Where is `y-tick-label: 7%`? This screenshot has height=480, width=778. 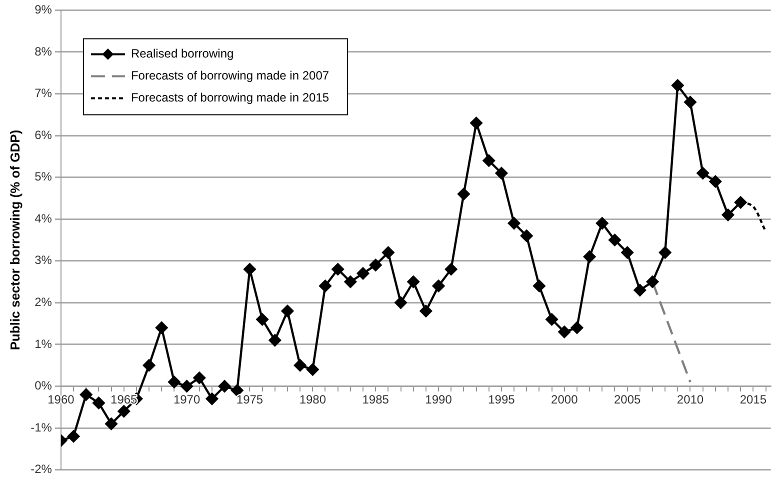 y-tick-label: 7% is located at coordinates (43, 93).